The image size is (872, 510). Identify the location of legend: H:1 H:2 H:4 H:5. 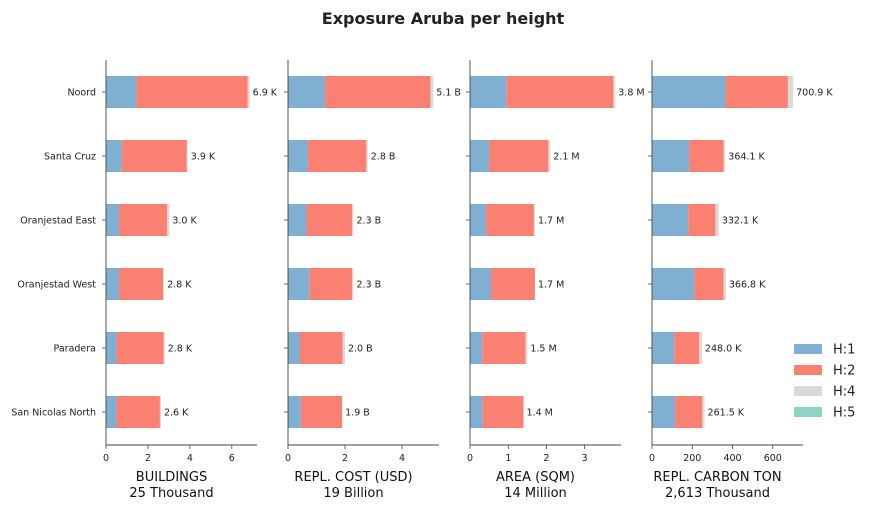
(824, 382).